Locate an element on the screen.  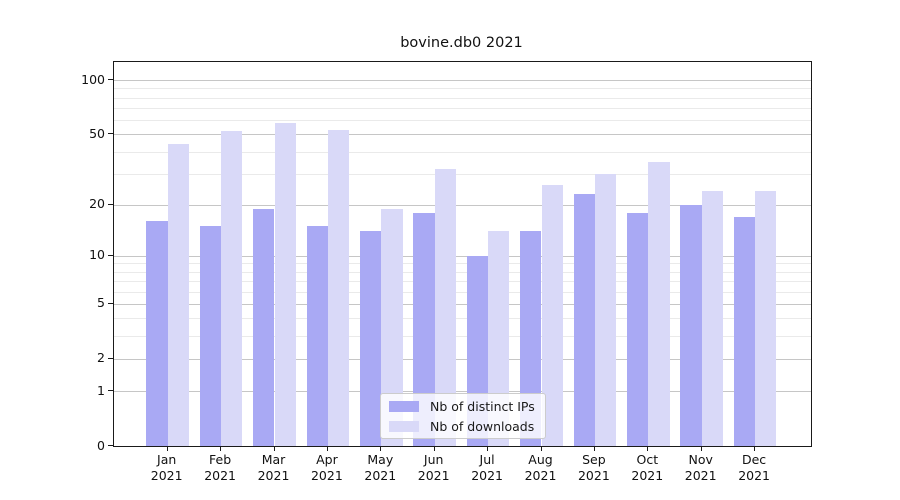
bar-downloads-jul is located at coordinates (499, 338).